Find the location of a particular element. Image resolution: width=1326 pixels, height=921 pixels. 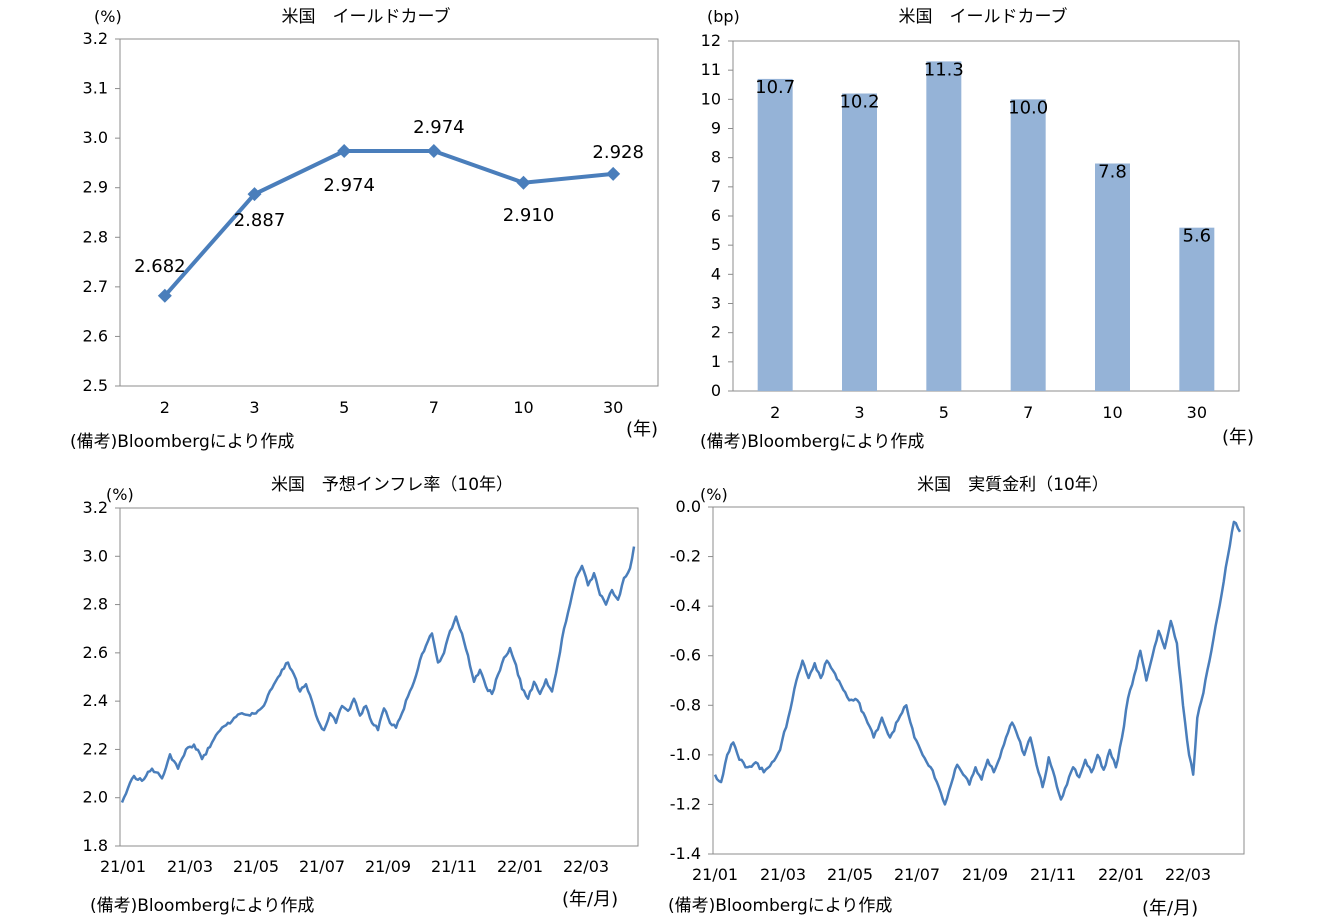

c4-y-unit: (%) is located at coordinates (714, 494).